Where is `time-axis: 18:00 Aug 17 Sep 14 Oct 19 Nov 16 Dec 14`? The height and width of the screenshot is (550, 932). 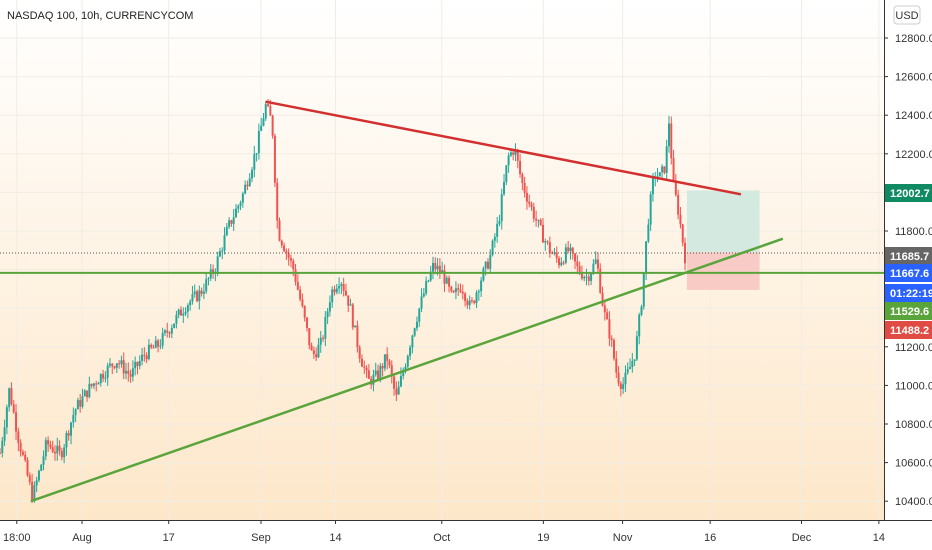 time-axis: 18:00 Aug 17 Sep 14 Oct 19 Nov 16 Dec 14 is located at coordinates (466, 535).